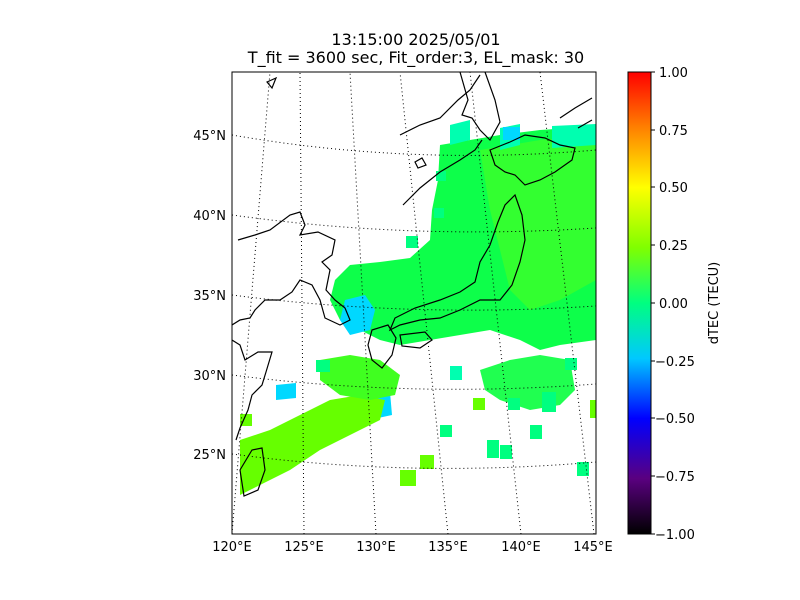 The width and height of the screenshot is (800, 600). What do you see at coordinates (673, 131) in the screenshot?
I see `colorbar-tick-label: 0.75` at bounding box center [673, 131].